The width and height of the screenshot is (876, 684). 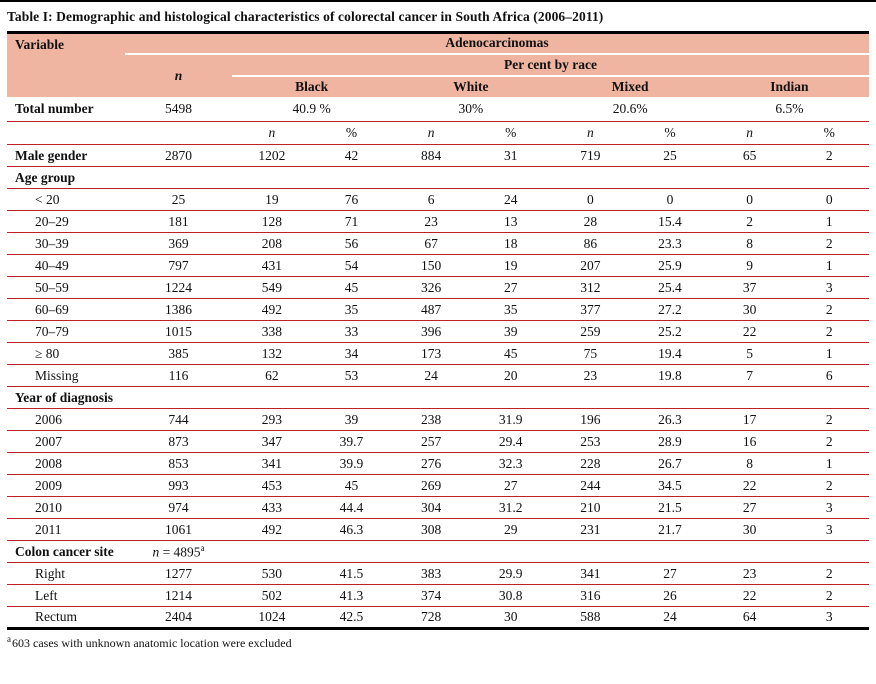 What do you see at coordinates (178, 287) in the screenshot?
I see `cell: 1224` at bounding box center [178, 287].